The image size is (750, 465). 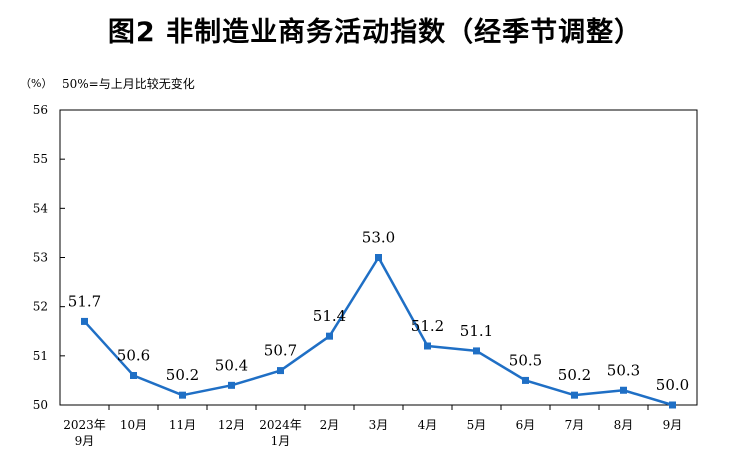 I want to click on x-tick-label: 11月, so click(x=182, y=425).